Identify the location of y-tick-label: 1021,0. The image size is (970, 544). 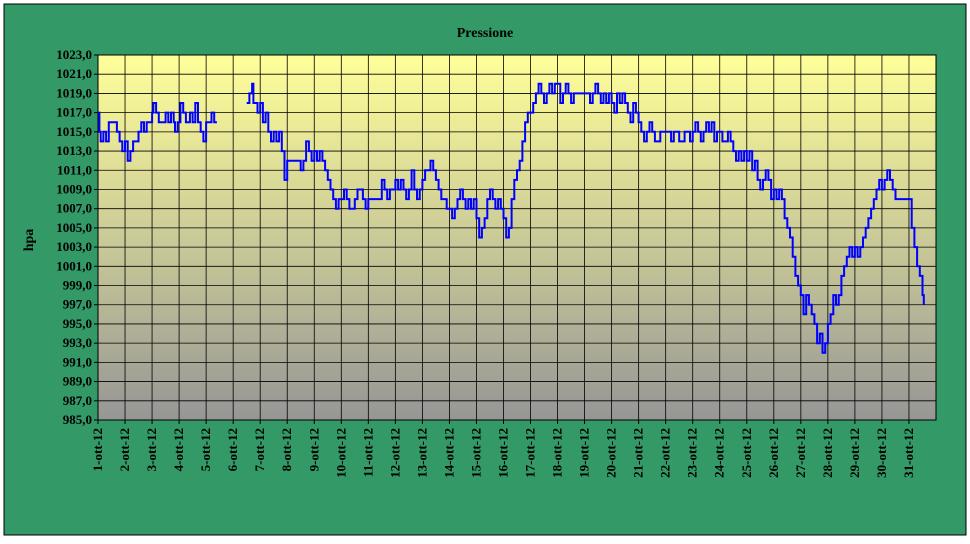
(74, 73).